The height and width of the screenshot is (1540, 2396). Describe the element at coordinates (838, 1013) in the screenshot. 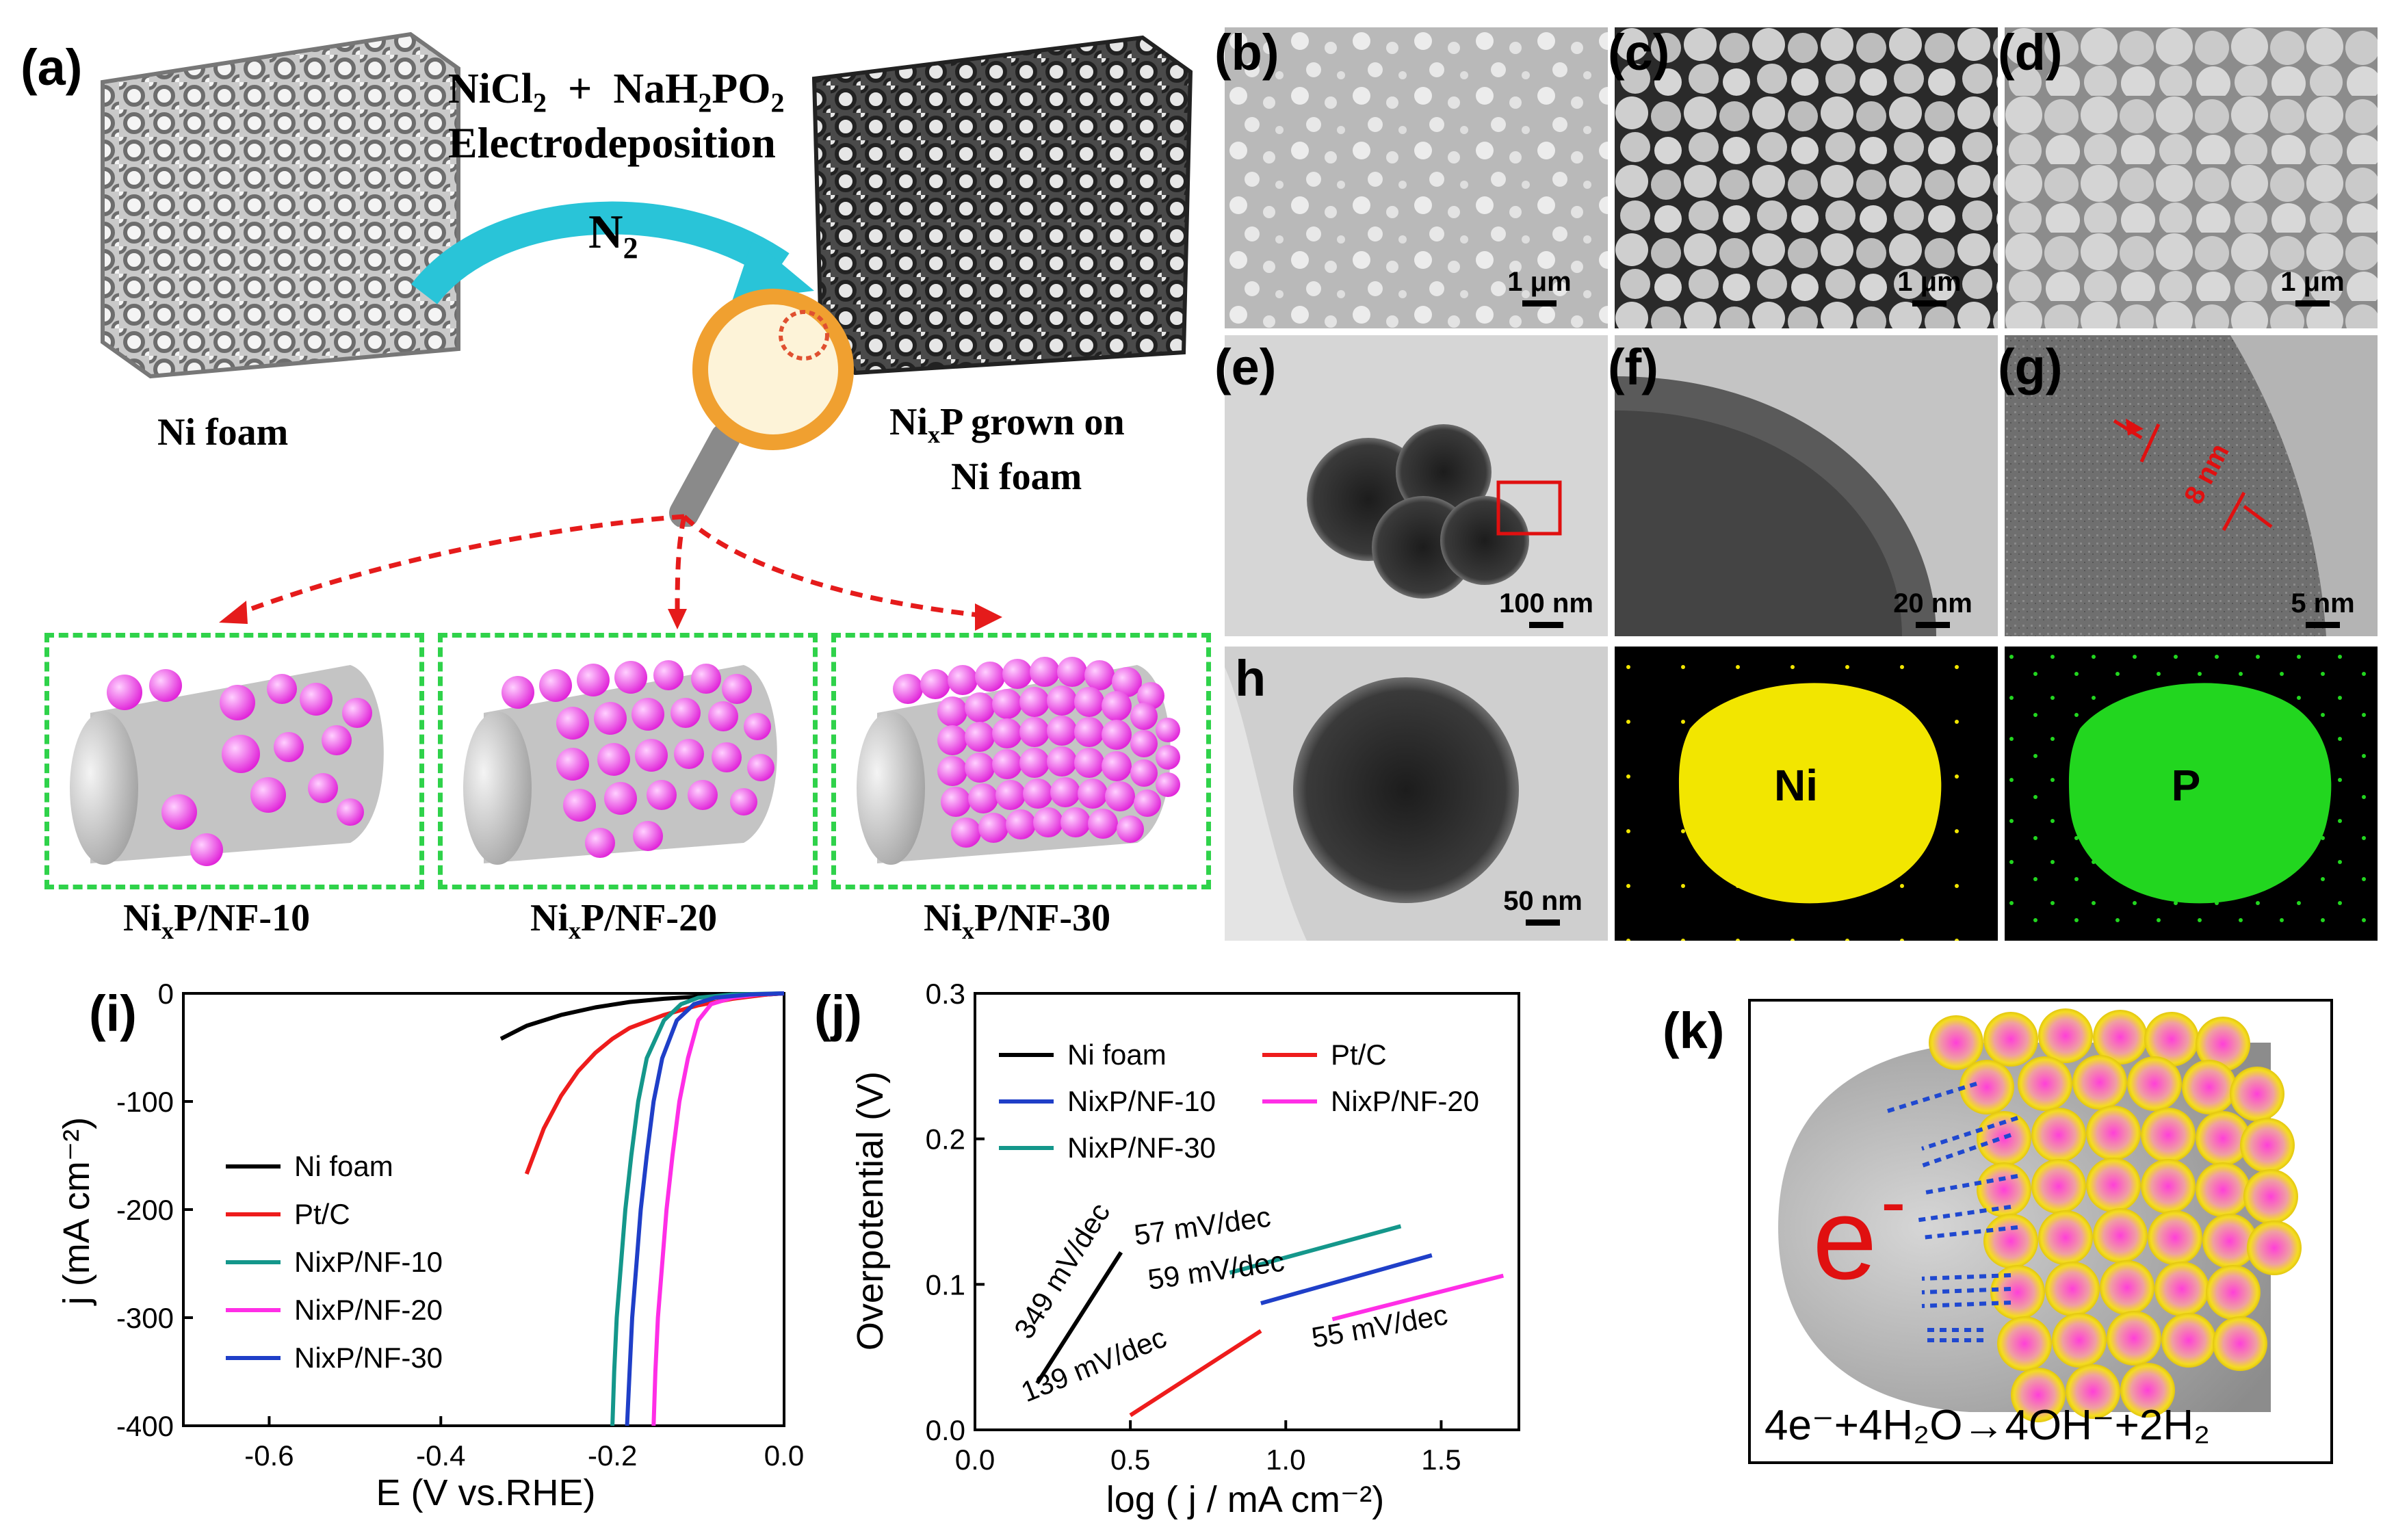

I see `panel-label-j: (j)` at that location.